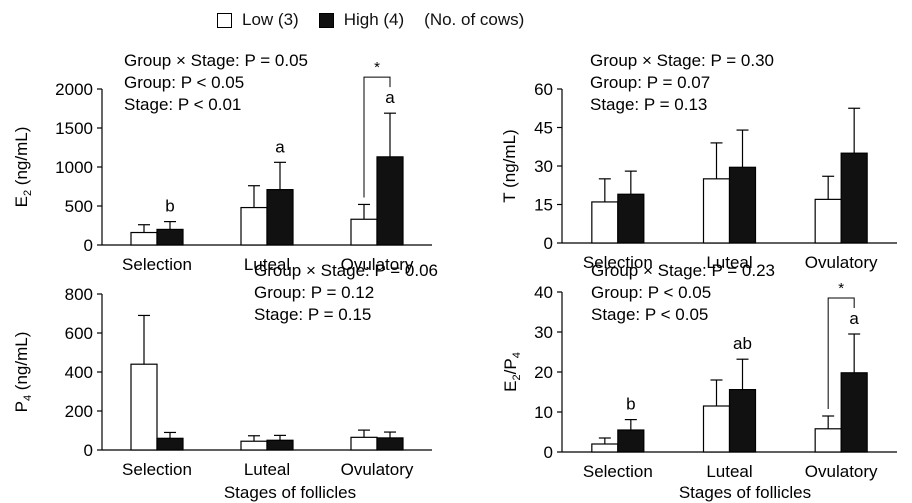 This screenshot has width=912, height=503. What do you see at coordinates (79, 294) in the screenshot?
I see `y-tick-label: 800` at bounding box center [79, 294].